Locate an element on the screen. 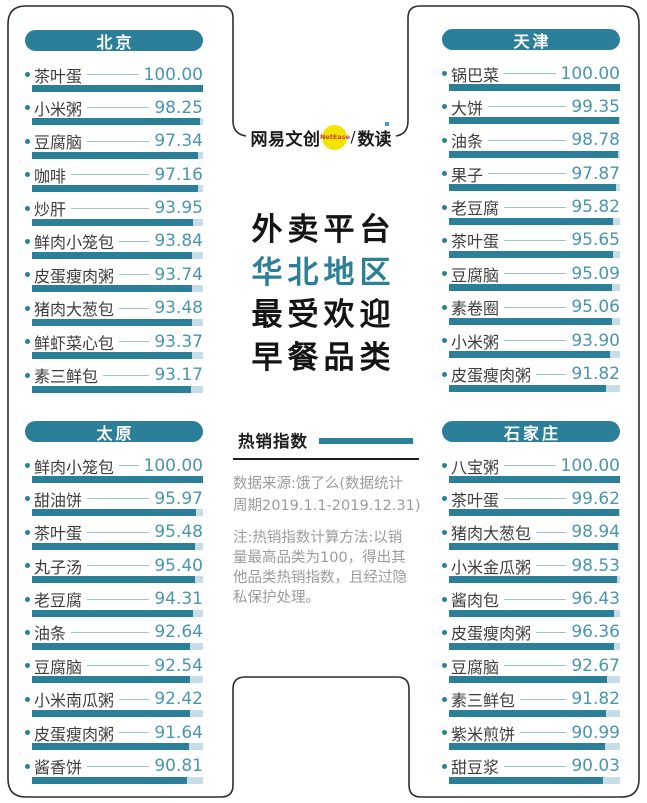 The height and width of the screenshot is (803, 647). item-row: 炒肝 93.95 is located at coordinates (114, 214).